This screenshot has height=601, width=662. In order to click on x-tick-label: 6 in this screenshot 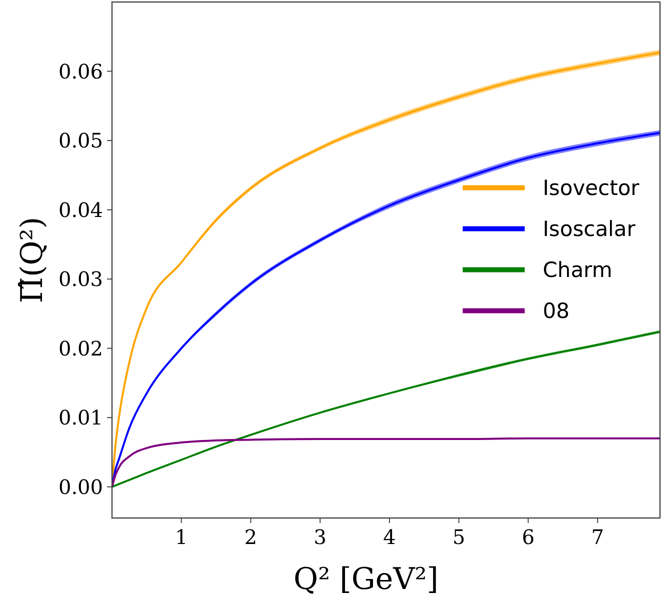, I will do `click(528, 537)`.